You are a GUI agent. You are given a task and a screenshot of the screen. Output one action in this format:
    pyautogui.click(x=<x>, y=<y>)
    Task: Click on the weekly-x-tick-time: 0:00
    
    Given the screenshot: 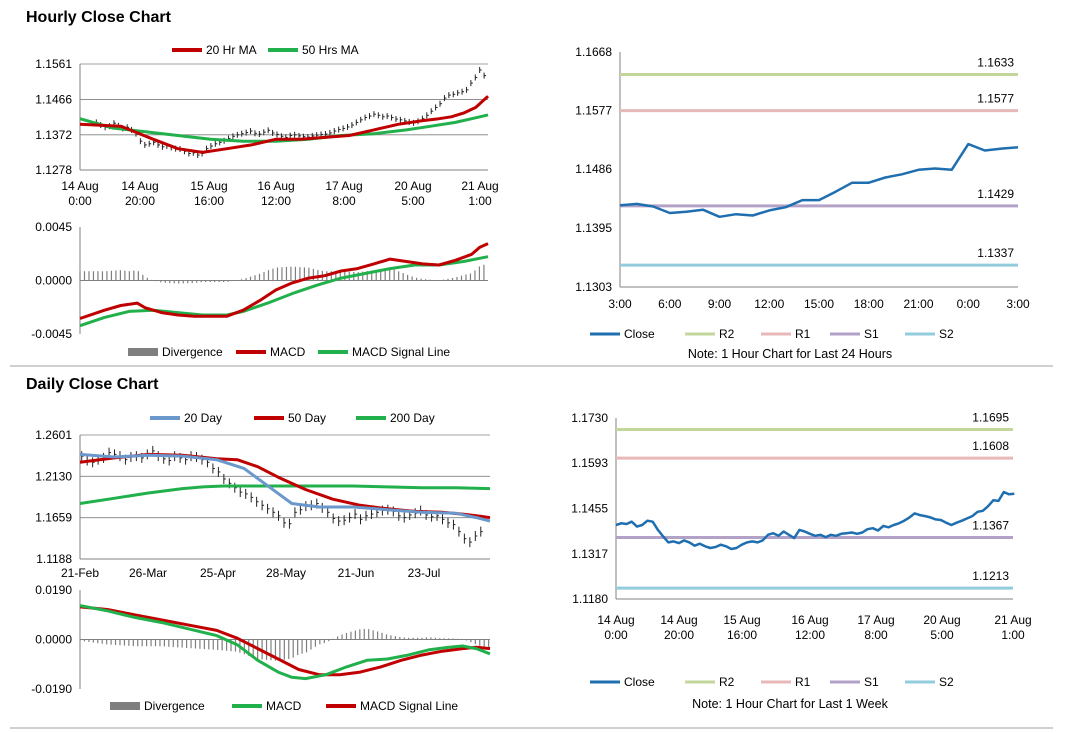 What is the action you would take?
    pyautogui.click(x=616, y=635)
    